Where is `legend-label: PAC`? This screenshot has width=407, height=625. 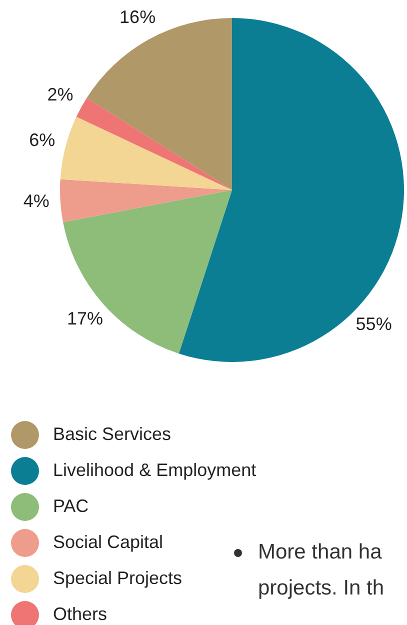
legend-label: PAC is located at coordinates (71, 506).